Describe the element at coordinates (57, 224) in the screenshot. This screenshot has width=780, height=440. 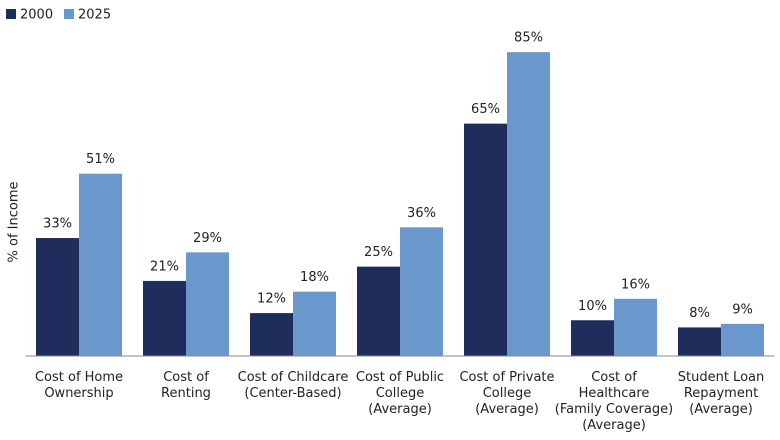
I see `value-label: 33%` at that location.